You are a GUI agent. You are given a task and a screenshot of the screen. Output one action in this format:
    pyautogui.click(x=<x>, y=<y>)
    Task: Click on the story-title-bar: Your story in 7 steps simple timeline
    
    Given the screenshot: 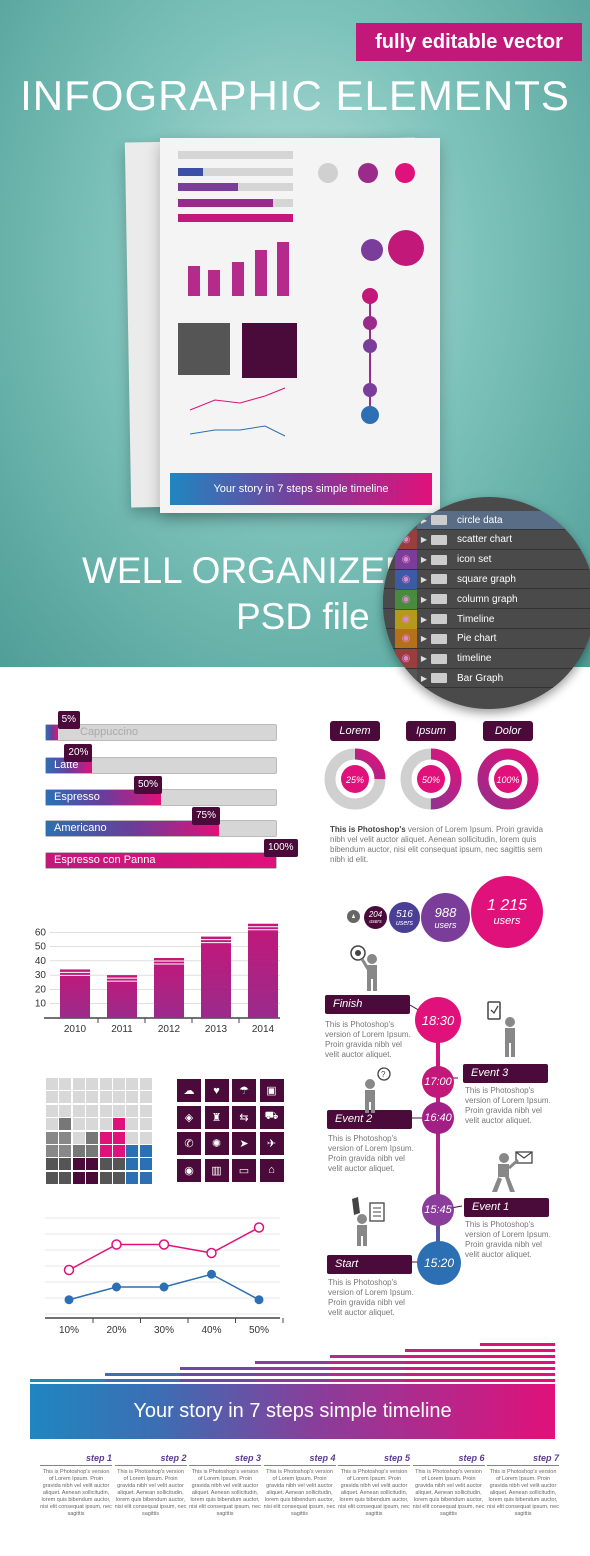 What is the action you would take?
    pyautogui.click(x=292, y=1411)
    